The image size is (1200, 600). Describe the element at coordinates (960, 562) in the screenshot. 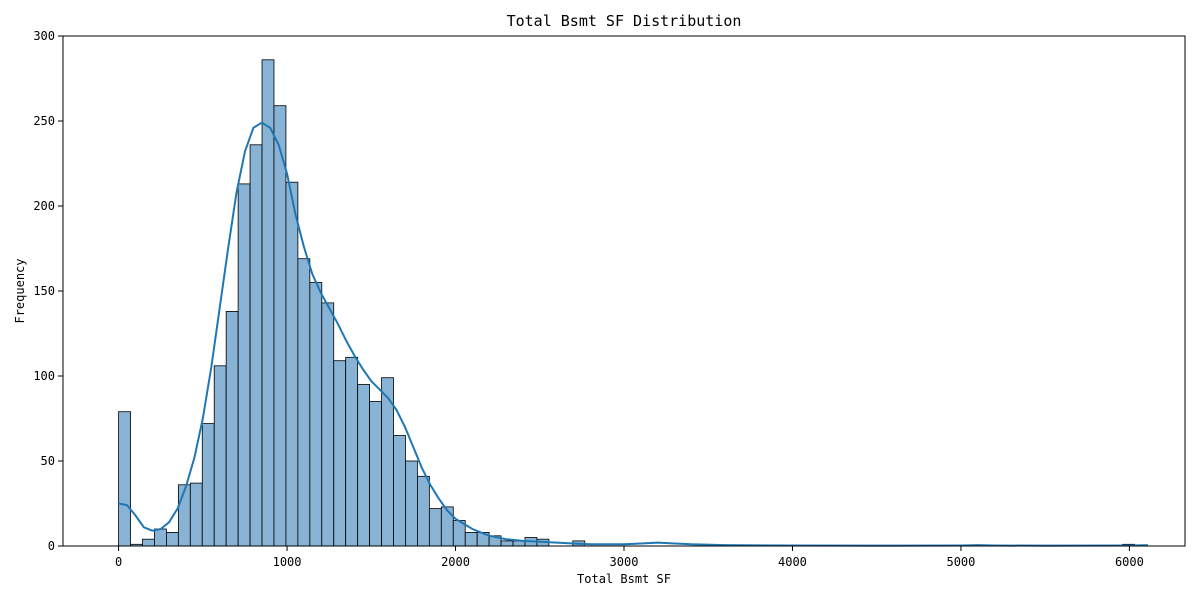

I see `x-tick-label: 5000` at that location.